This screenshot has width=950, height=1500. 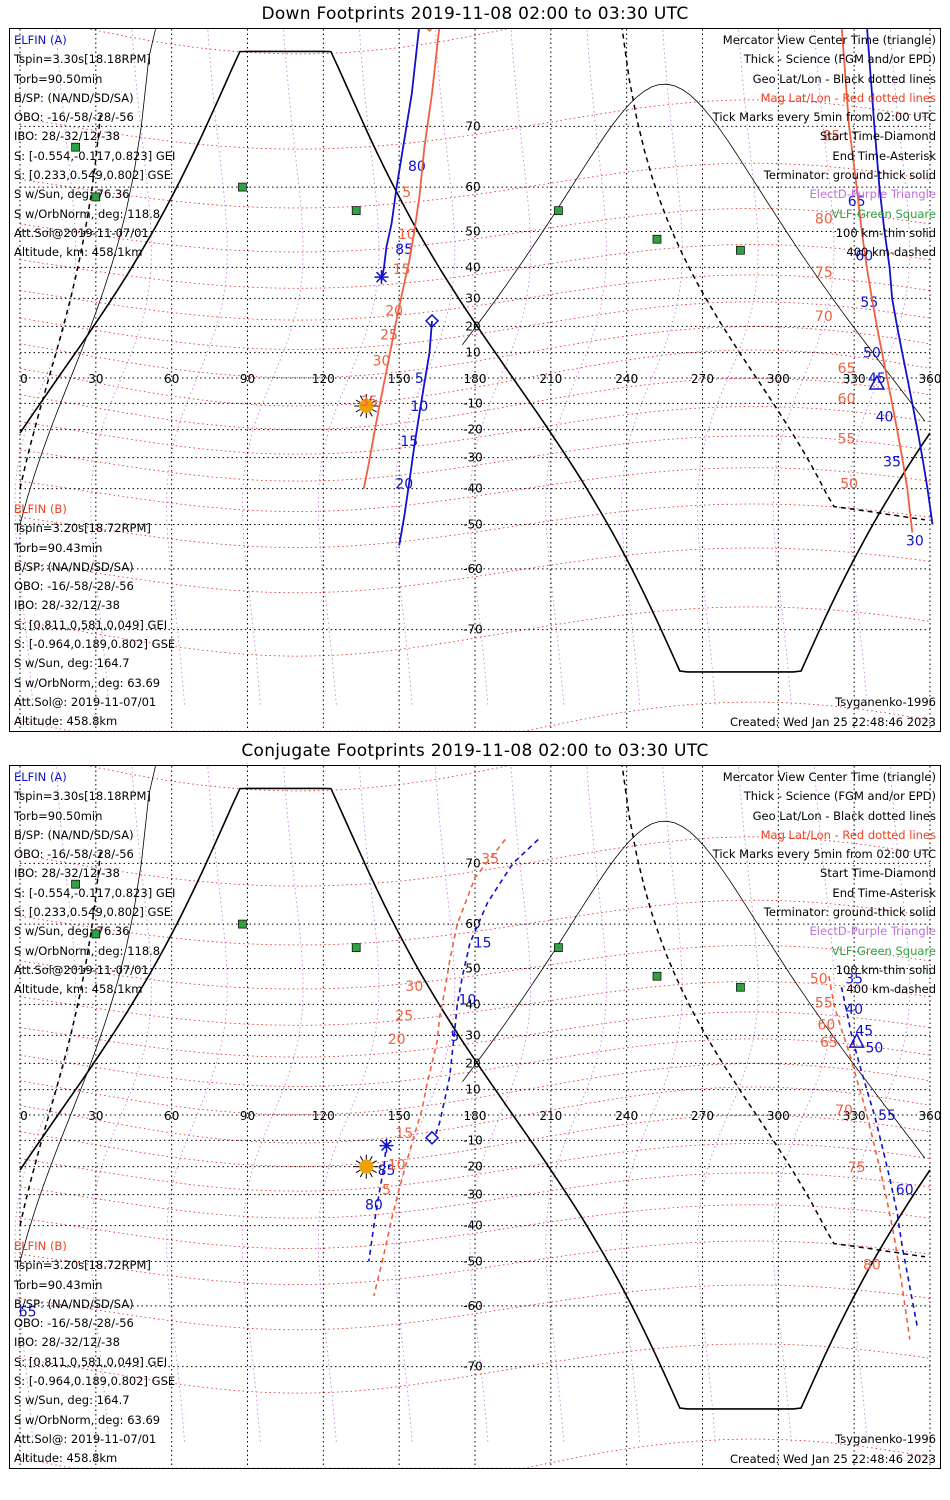 What do you see at coordinates (475, 379) in the screenshot?
I see `lon-tick-label: 180` at bounding box center [475, 379].